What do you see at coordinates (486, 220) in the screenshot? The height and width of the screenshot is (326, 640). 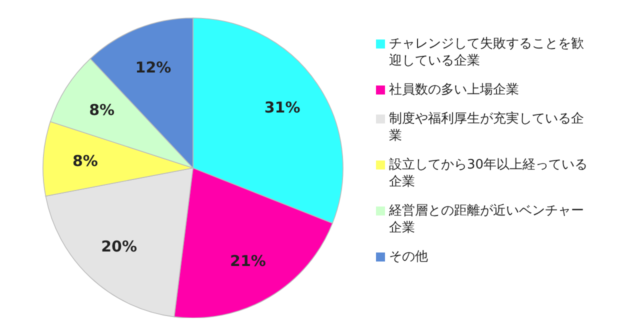 I see `legend-label: 経営層との距離が近いベンチャー企業` at bounding box center [486, 220].